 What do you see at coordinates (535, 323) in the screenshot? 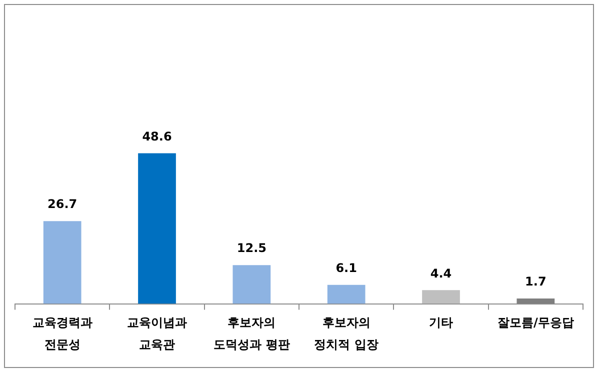
I see `x-tick-label: 잘모름/무응답` at bounding box center [535, 323].